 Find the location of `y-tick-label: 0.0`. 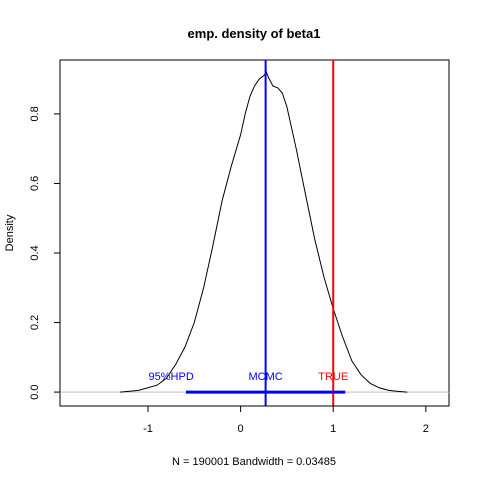

y-tick-label: 0.0 is located at coordinates (35, 391).